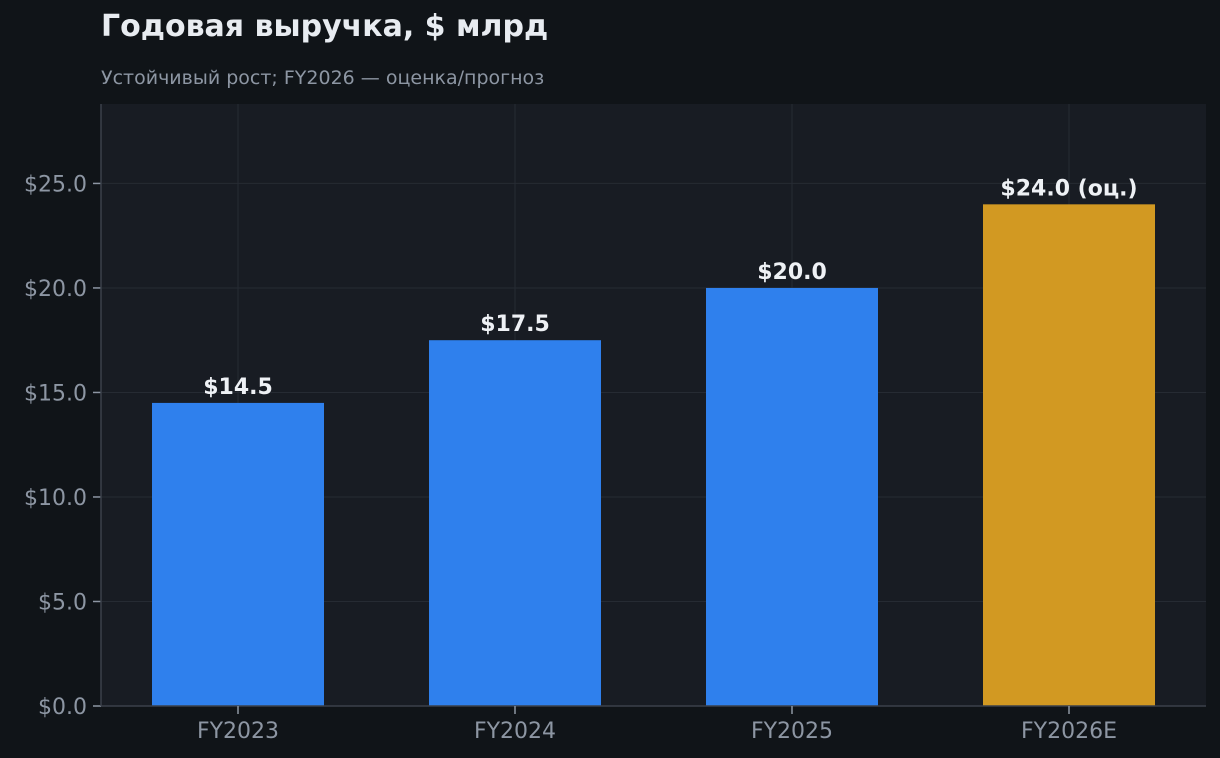  Describe the element at coordinates (1068, 188) in the screenshot. I see `value-label: $24.0 (оц.)` at that location.